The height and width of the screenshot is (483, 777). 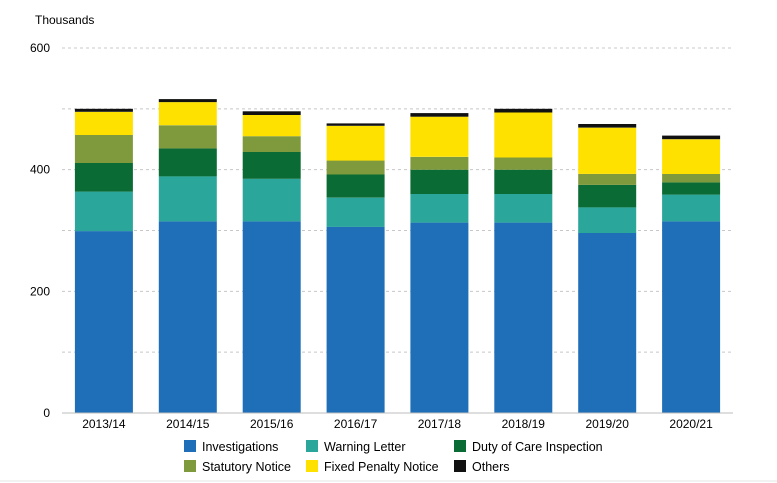 What do you see at coordinates (365, 447) in the screenshot?
I see `legend-label: Warning Letter` at bounding box center [365, 447].